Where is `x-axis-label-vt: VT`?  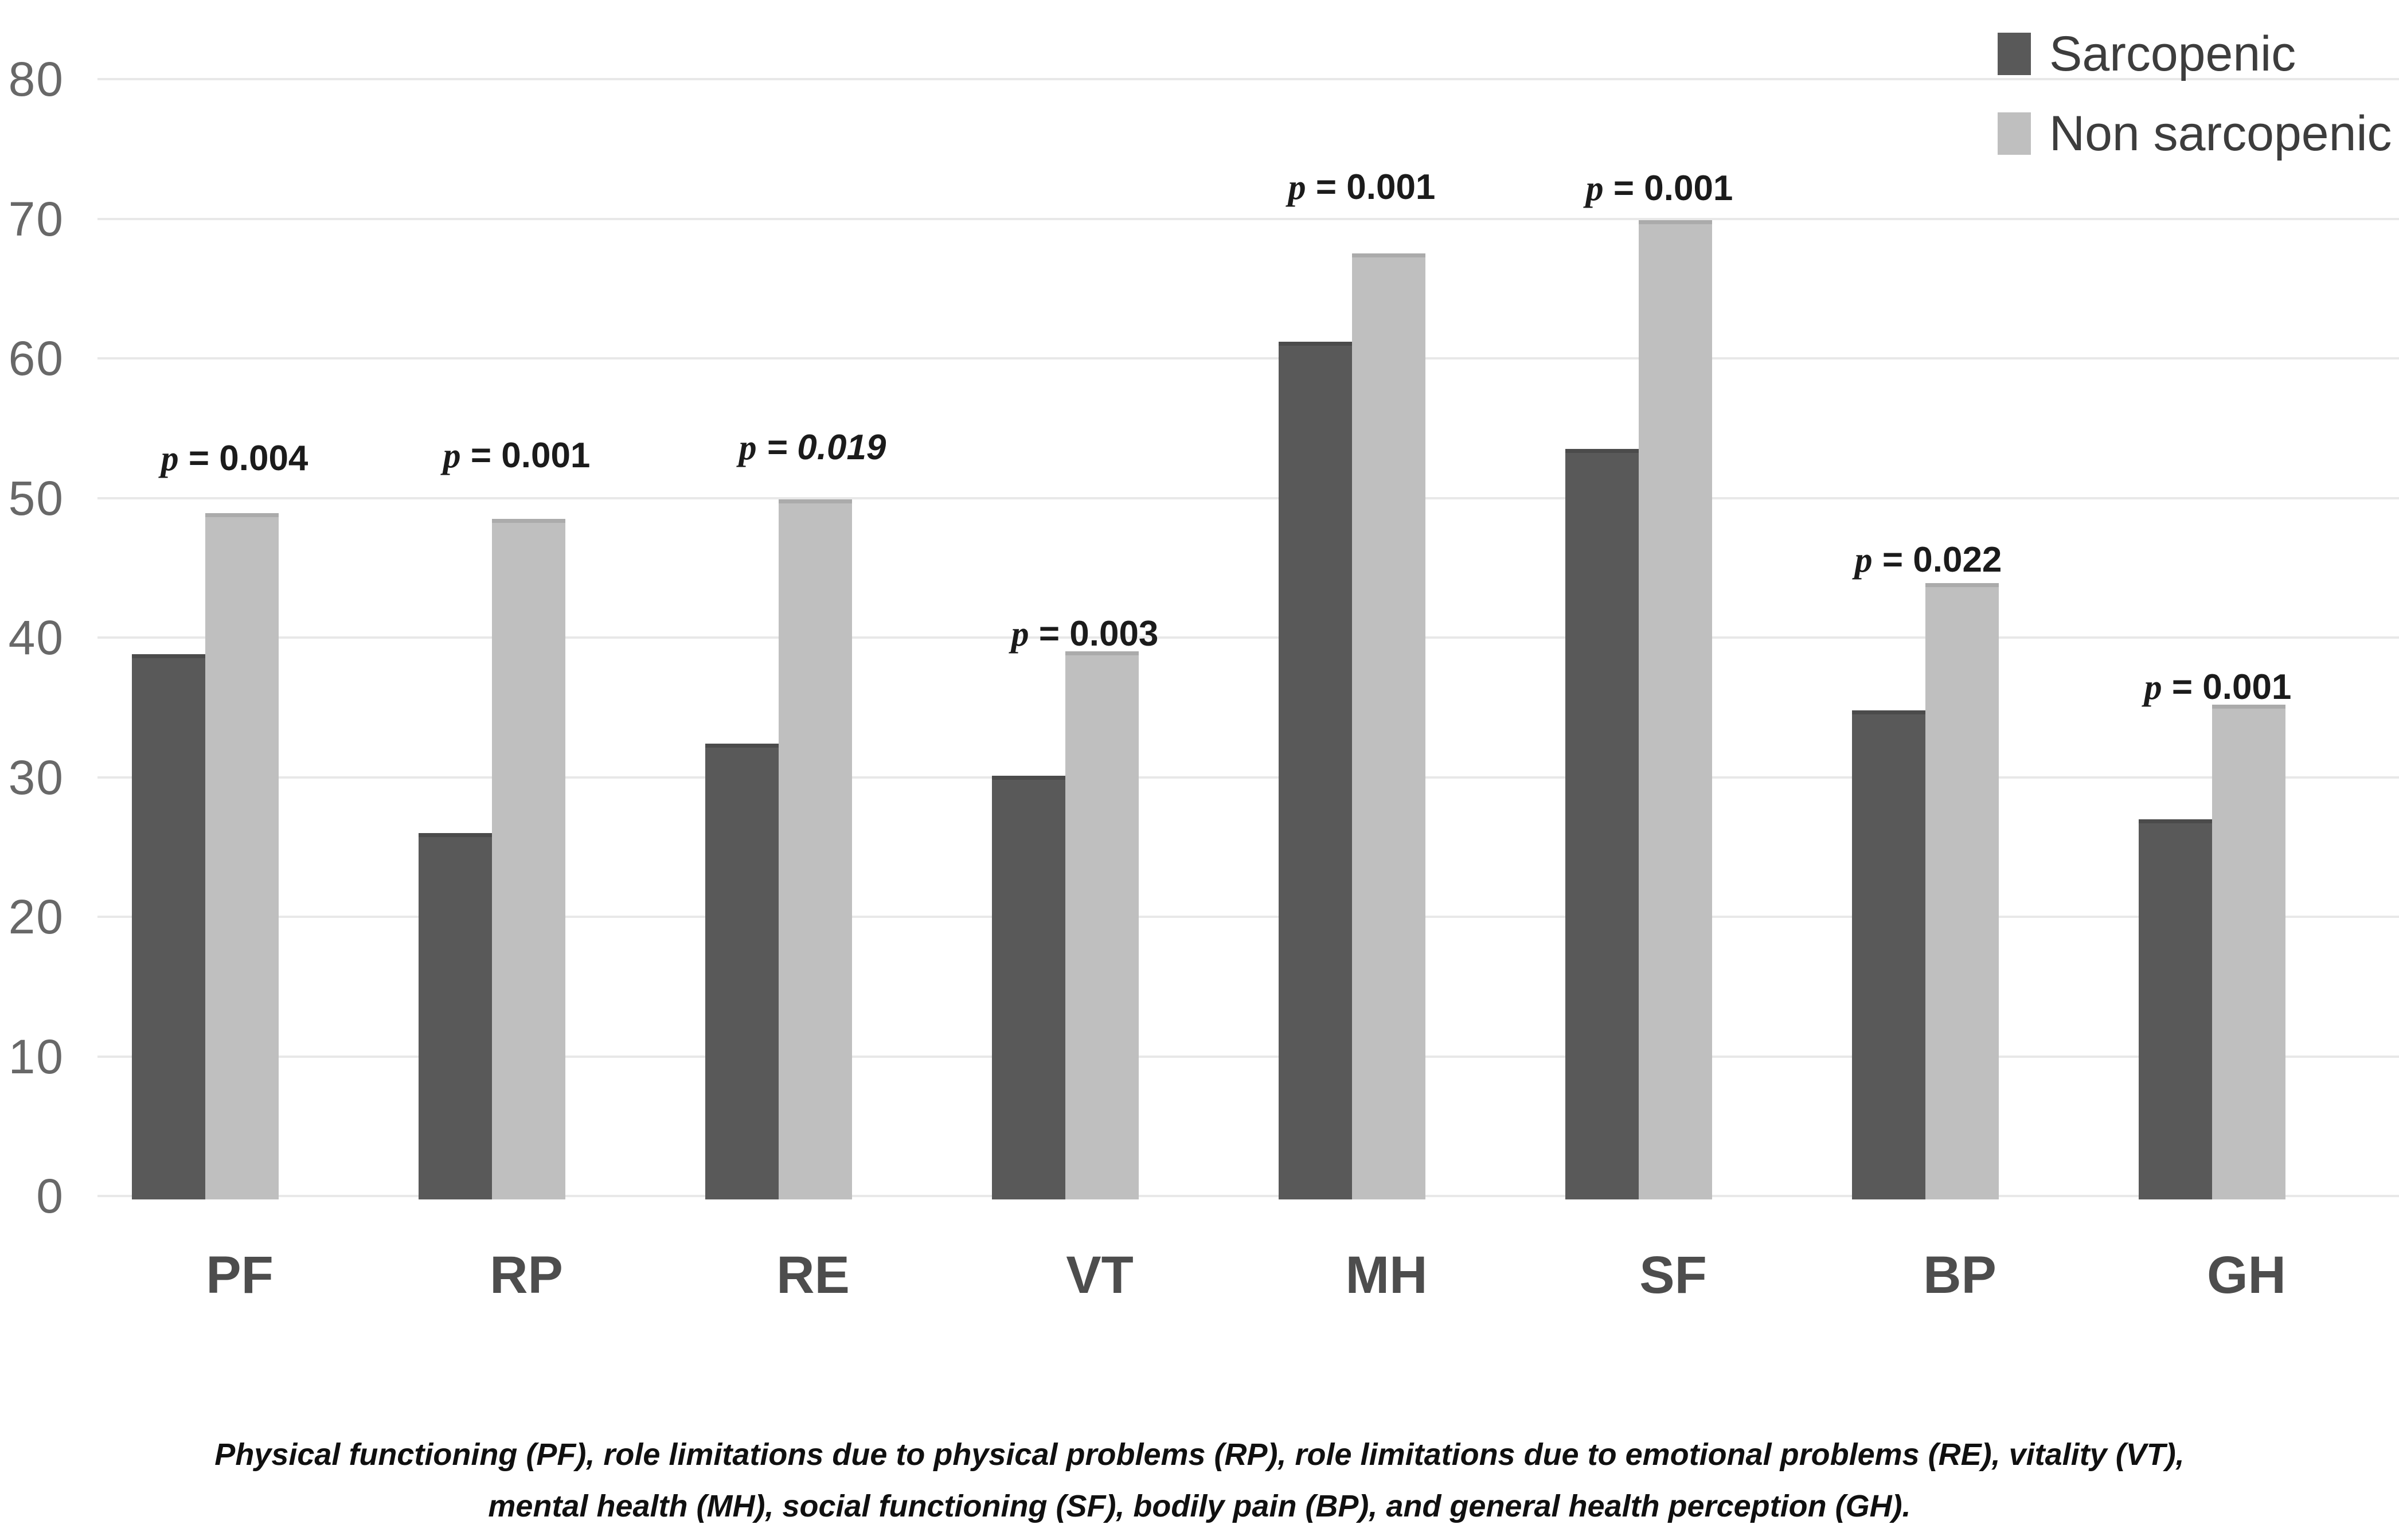
x-axis-label-vt: VT is located at coordinates (1100, 1275).